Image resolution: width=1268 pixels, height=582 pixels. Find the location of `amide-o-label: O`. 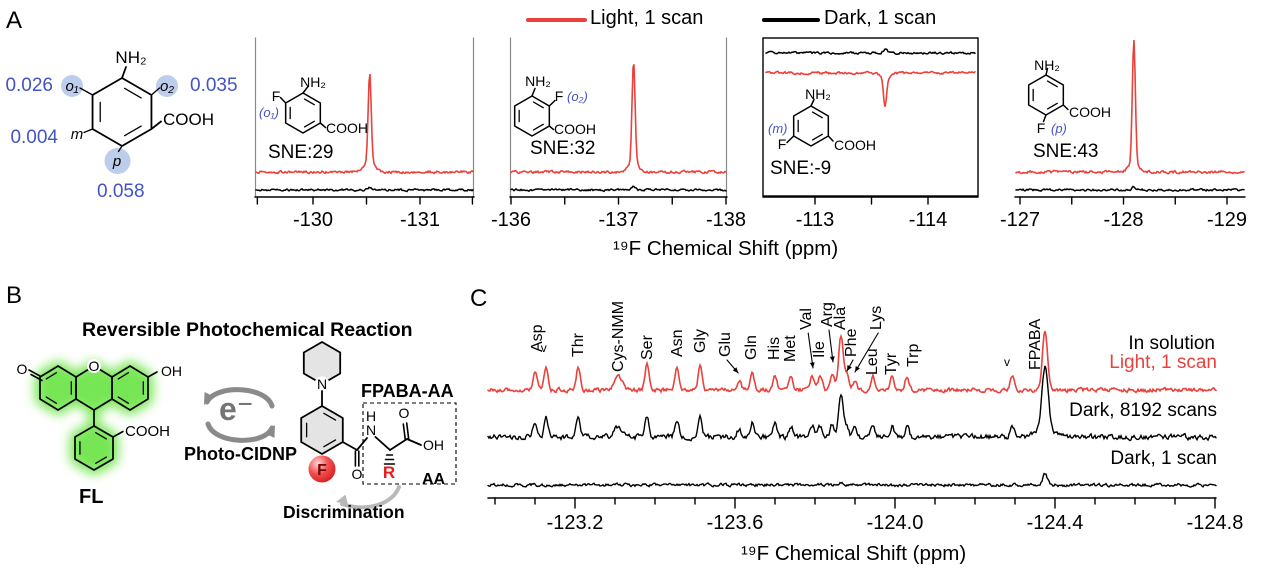

amide-o-label: O is located at coordinates (357, 474).